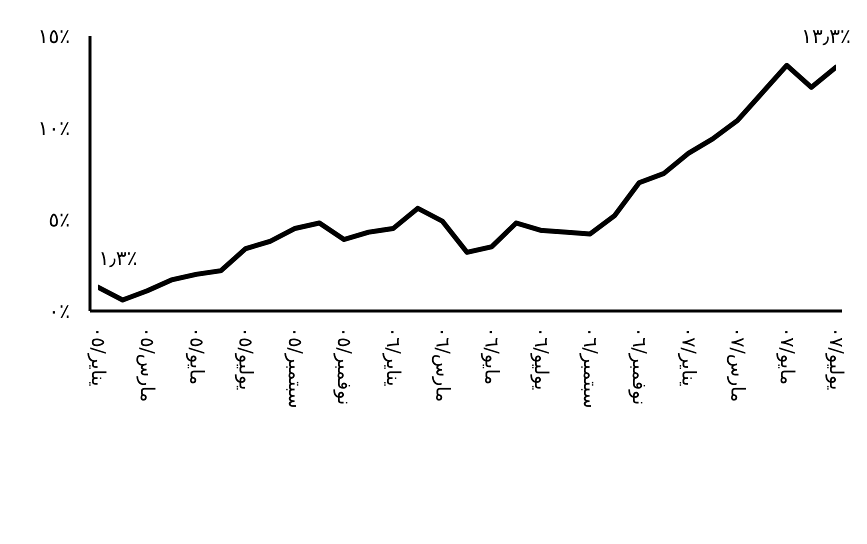  I want to click on y-tick-label: ١٥٪, so click(54, 36).